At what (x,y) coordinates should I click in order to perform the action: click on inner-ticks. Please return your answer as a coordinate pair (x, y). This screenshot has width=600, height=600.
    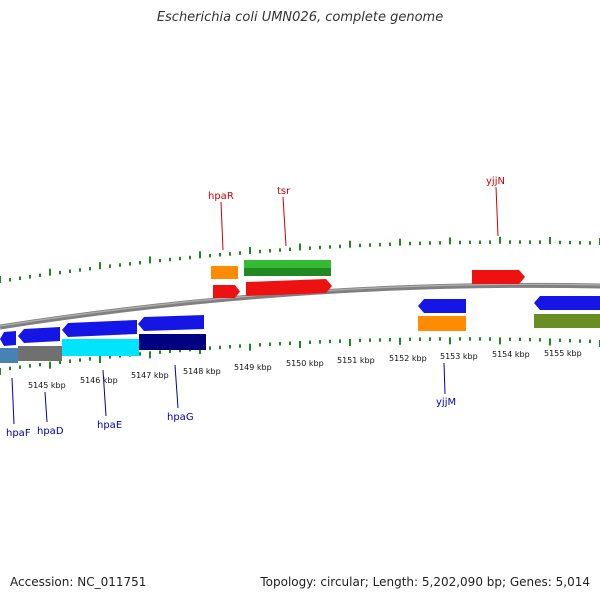
    Looking at the image, I should click on (300, 356).